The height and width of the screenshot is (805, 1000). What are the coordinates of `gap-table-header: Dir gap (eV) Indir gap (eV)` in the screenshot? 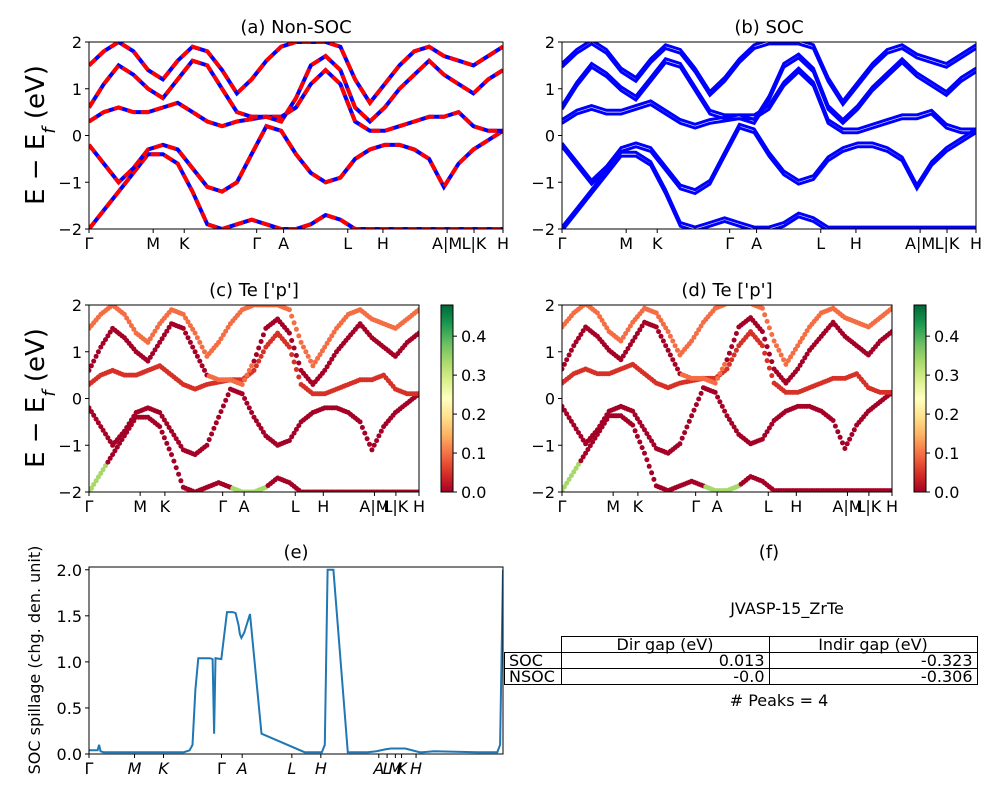 It's located at (741, 644).